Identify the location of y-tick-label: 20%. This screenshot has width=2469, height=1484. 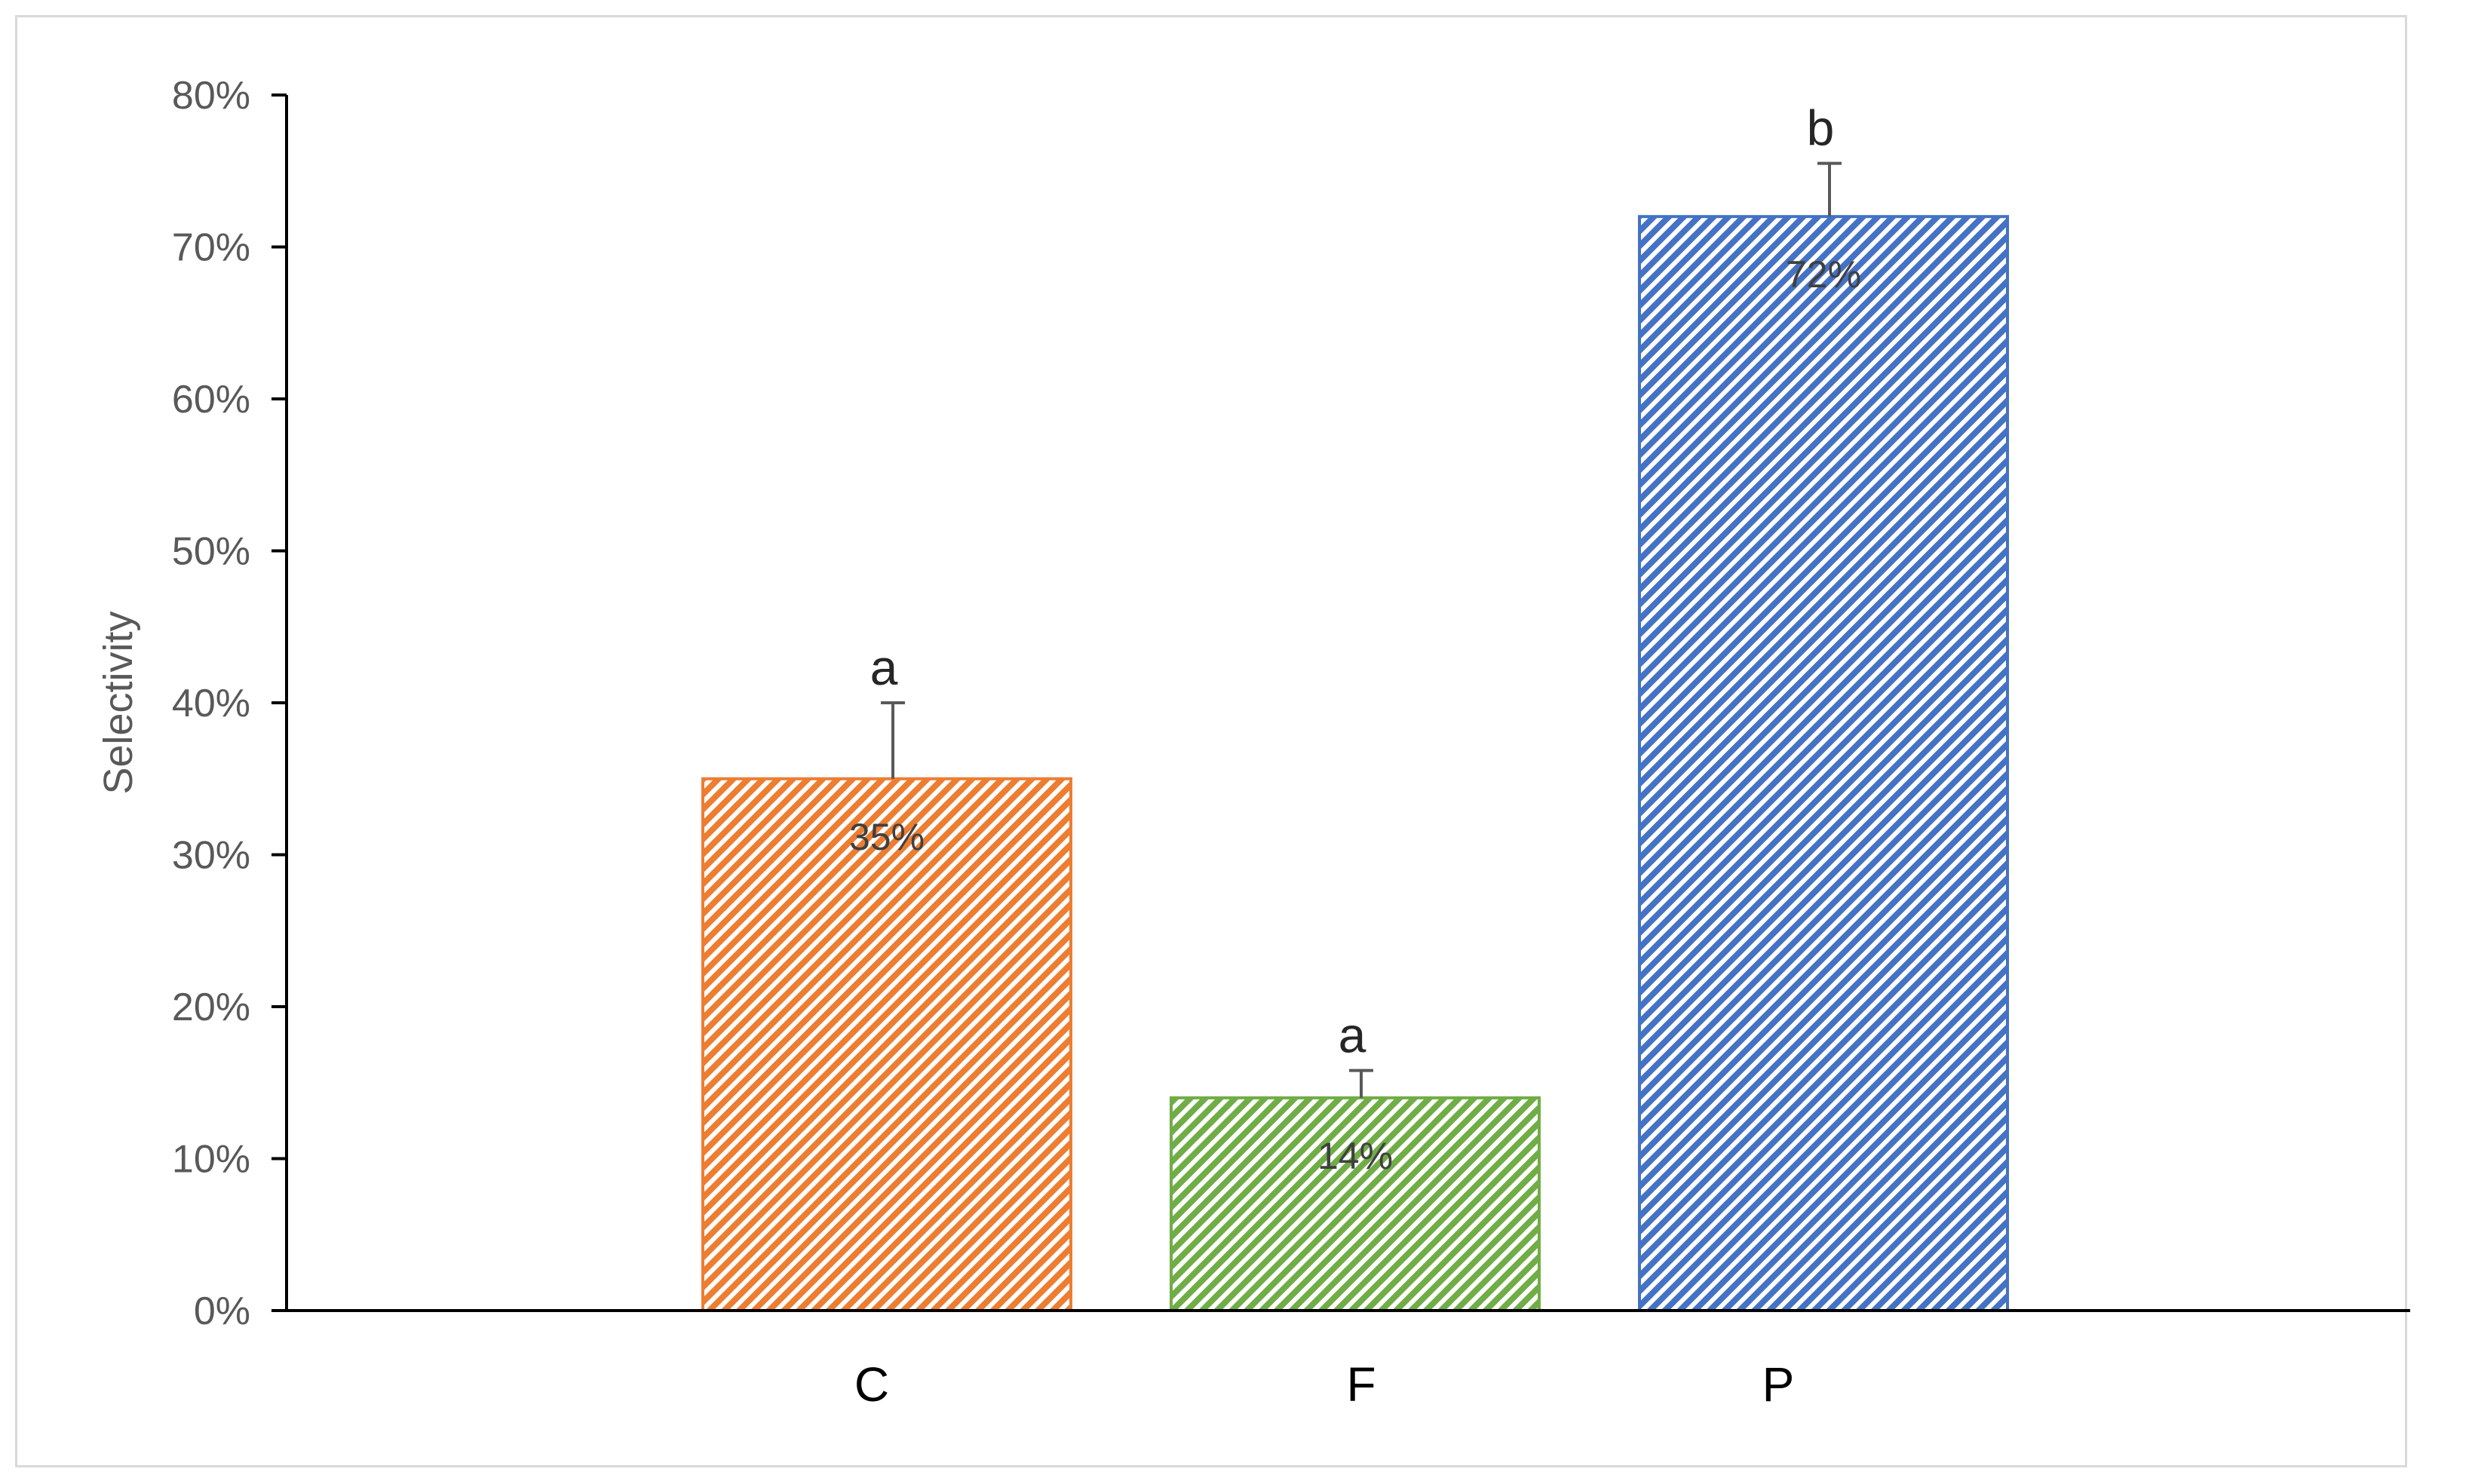
(211, 1007).